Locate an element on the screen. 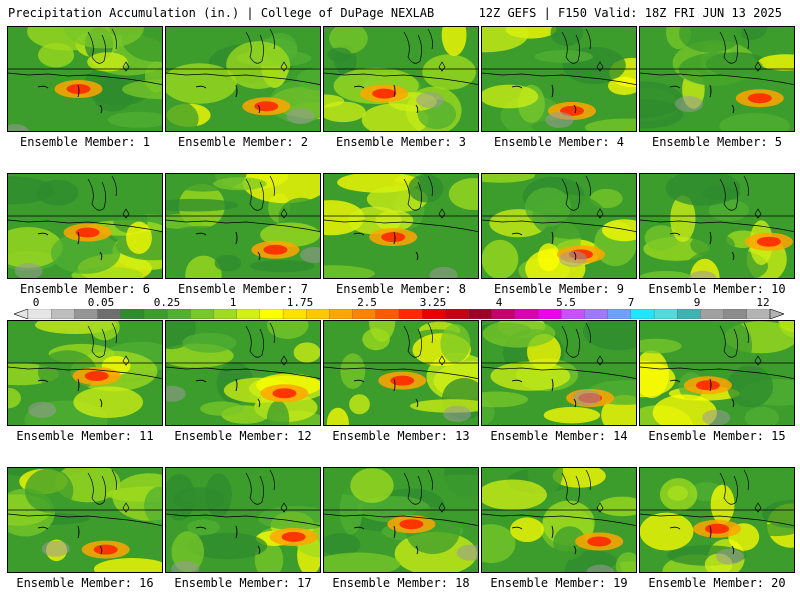 This screenshot has width=800, height=600. ensemble-member-label: Ensemble Member: 12 is located at coordinates (243, 436).